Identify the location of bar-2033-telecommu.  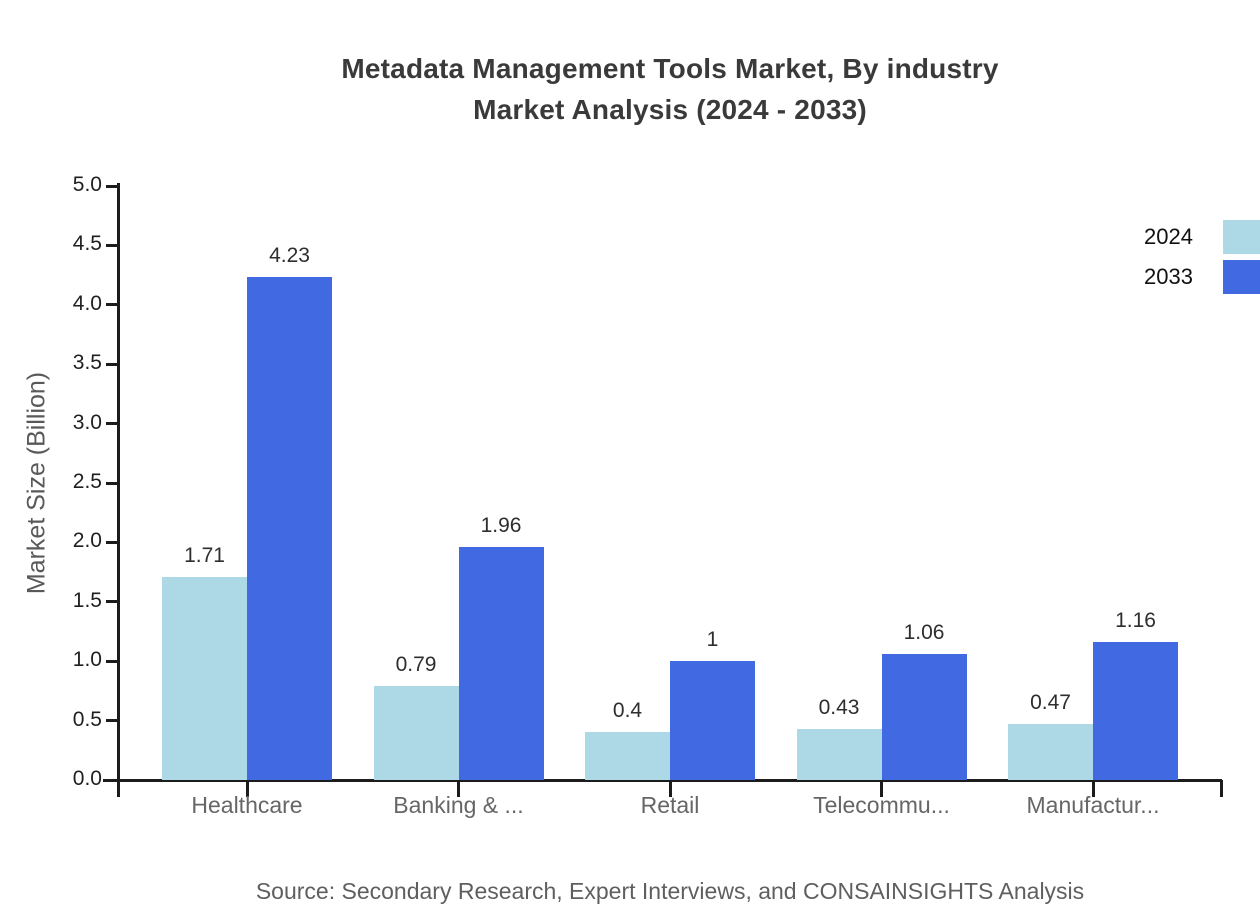
(924, 717).